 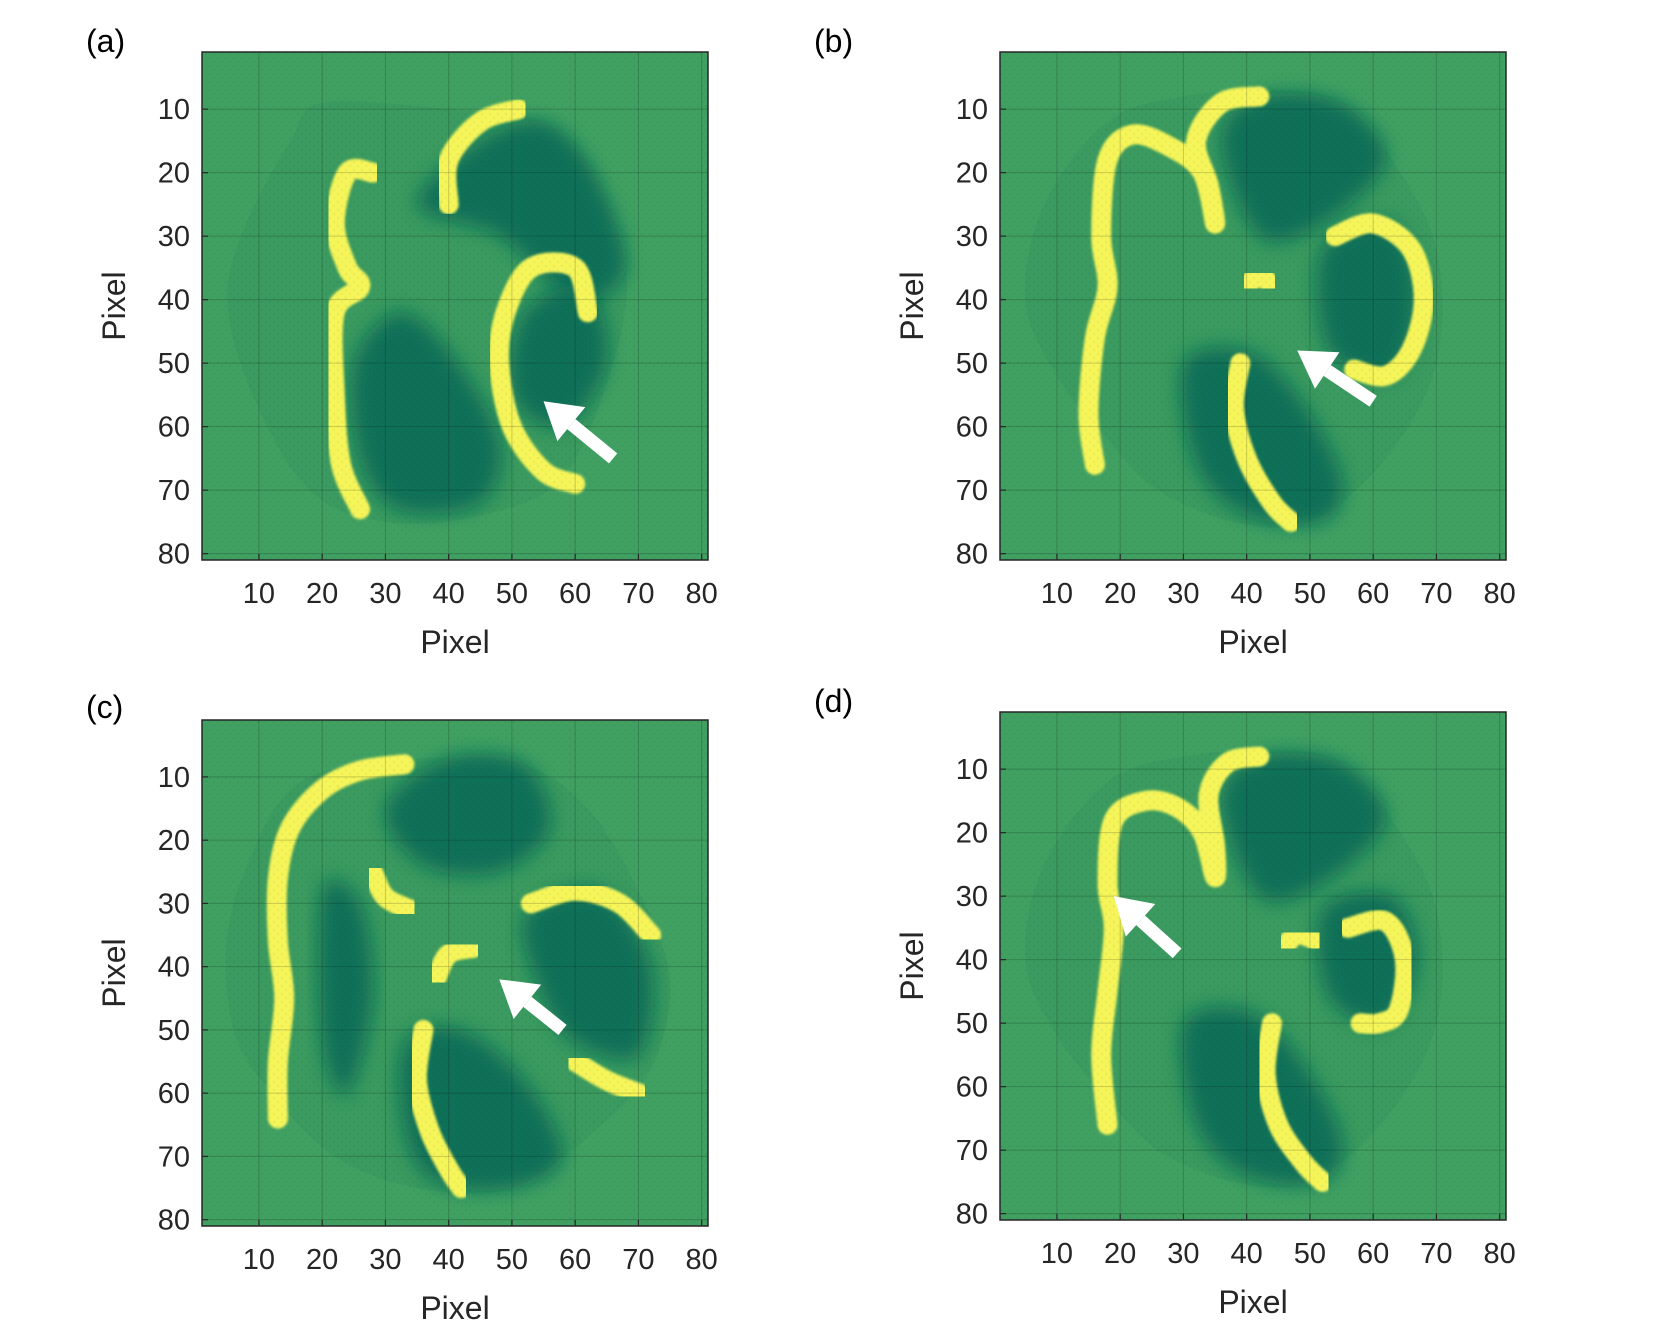 What do you see at coordinates (105, 41) in the screenshot?
I see `panel-label: (a)` at bounding box center [105, 41].